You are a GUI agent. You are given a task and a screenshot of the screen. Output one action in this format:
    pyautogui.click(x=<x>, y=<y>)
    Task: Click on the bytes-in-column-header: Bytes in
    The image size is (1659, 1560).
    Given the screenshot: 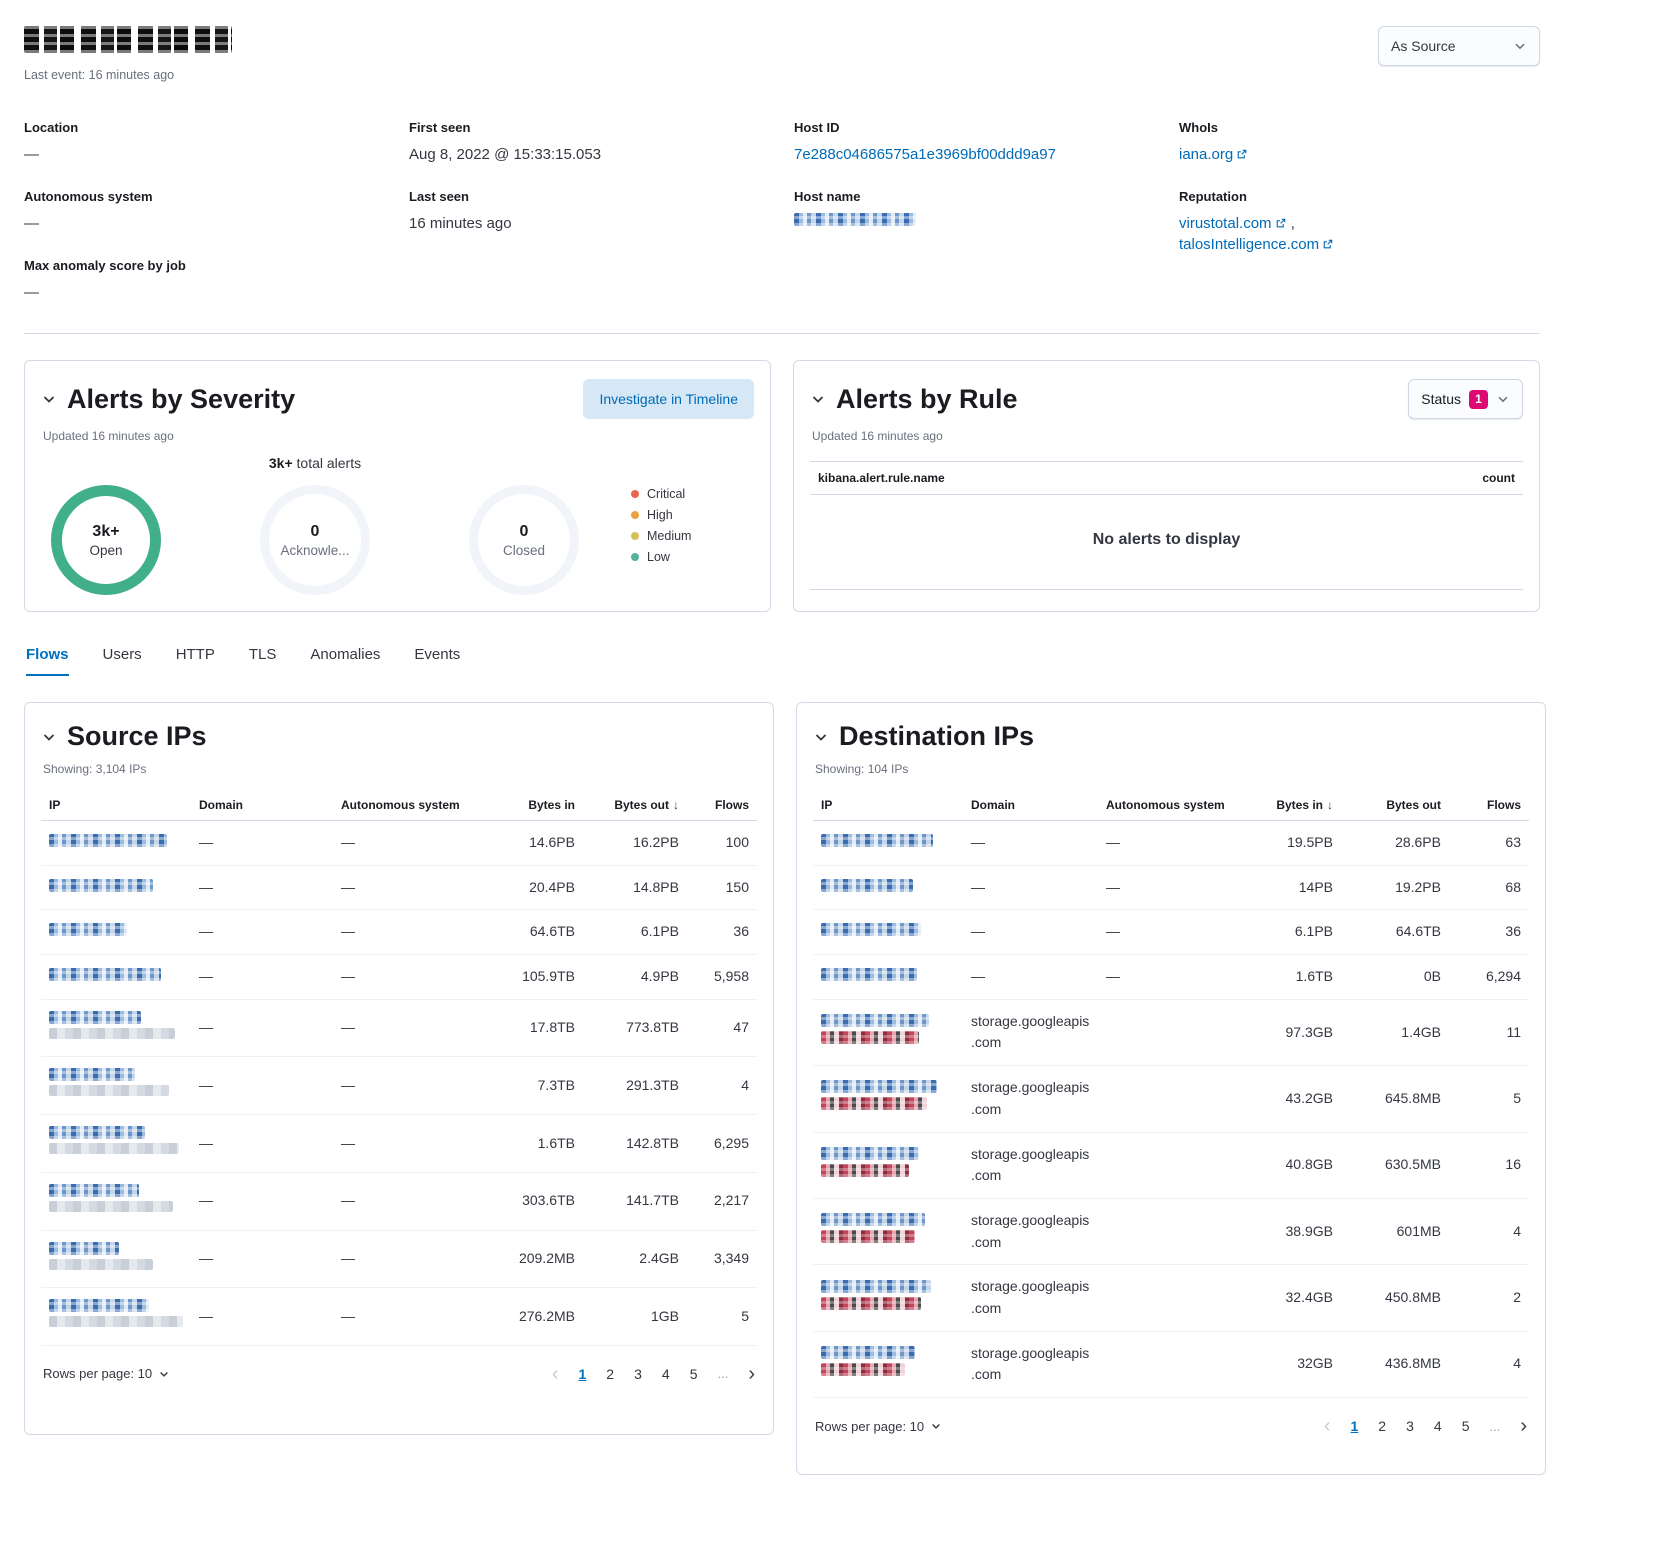 What is the action you would take?
    pyautogui.click(x=537, y=805)
    